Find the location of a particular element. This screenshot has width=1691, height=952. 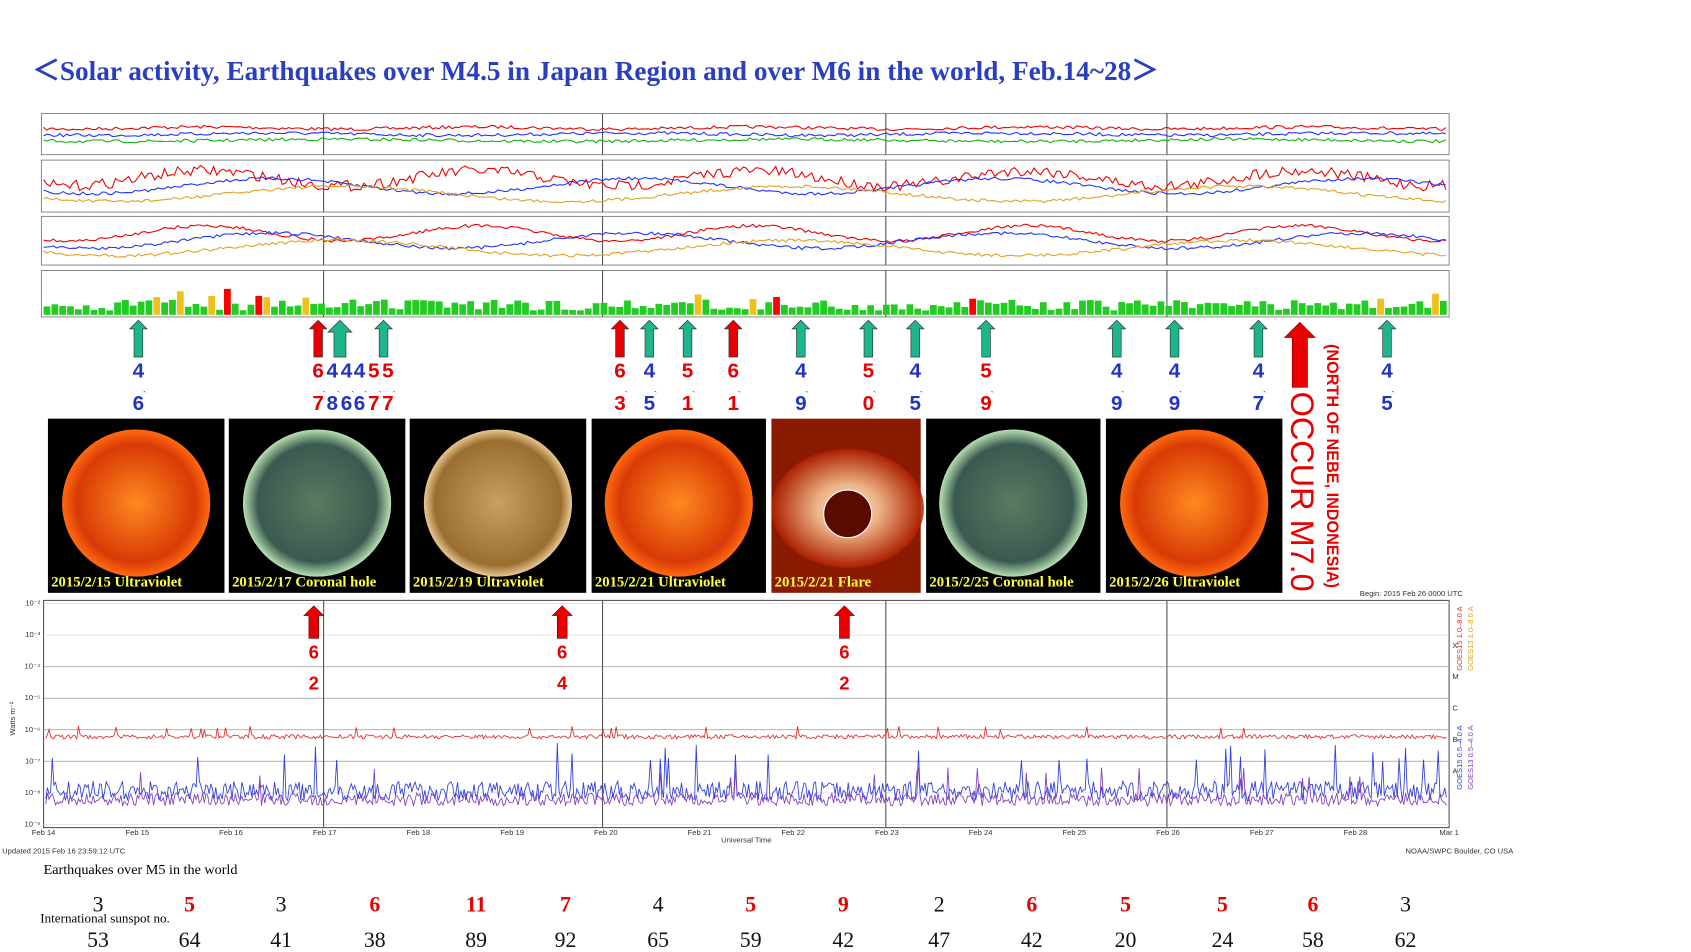

legend-entry: GOES13 0.5–4.0 A is located at coordinates (1470, 757).